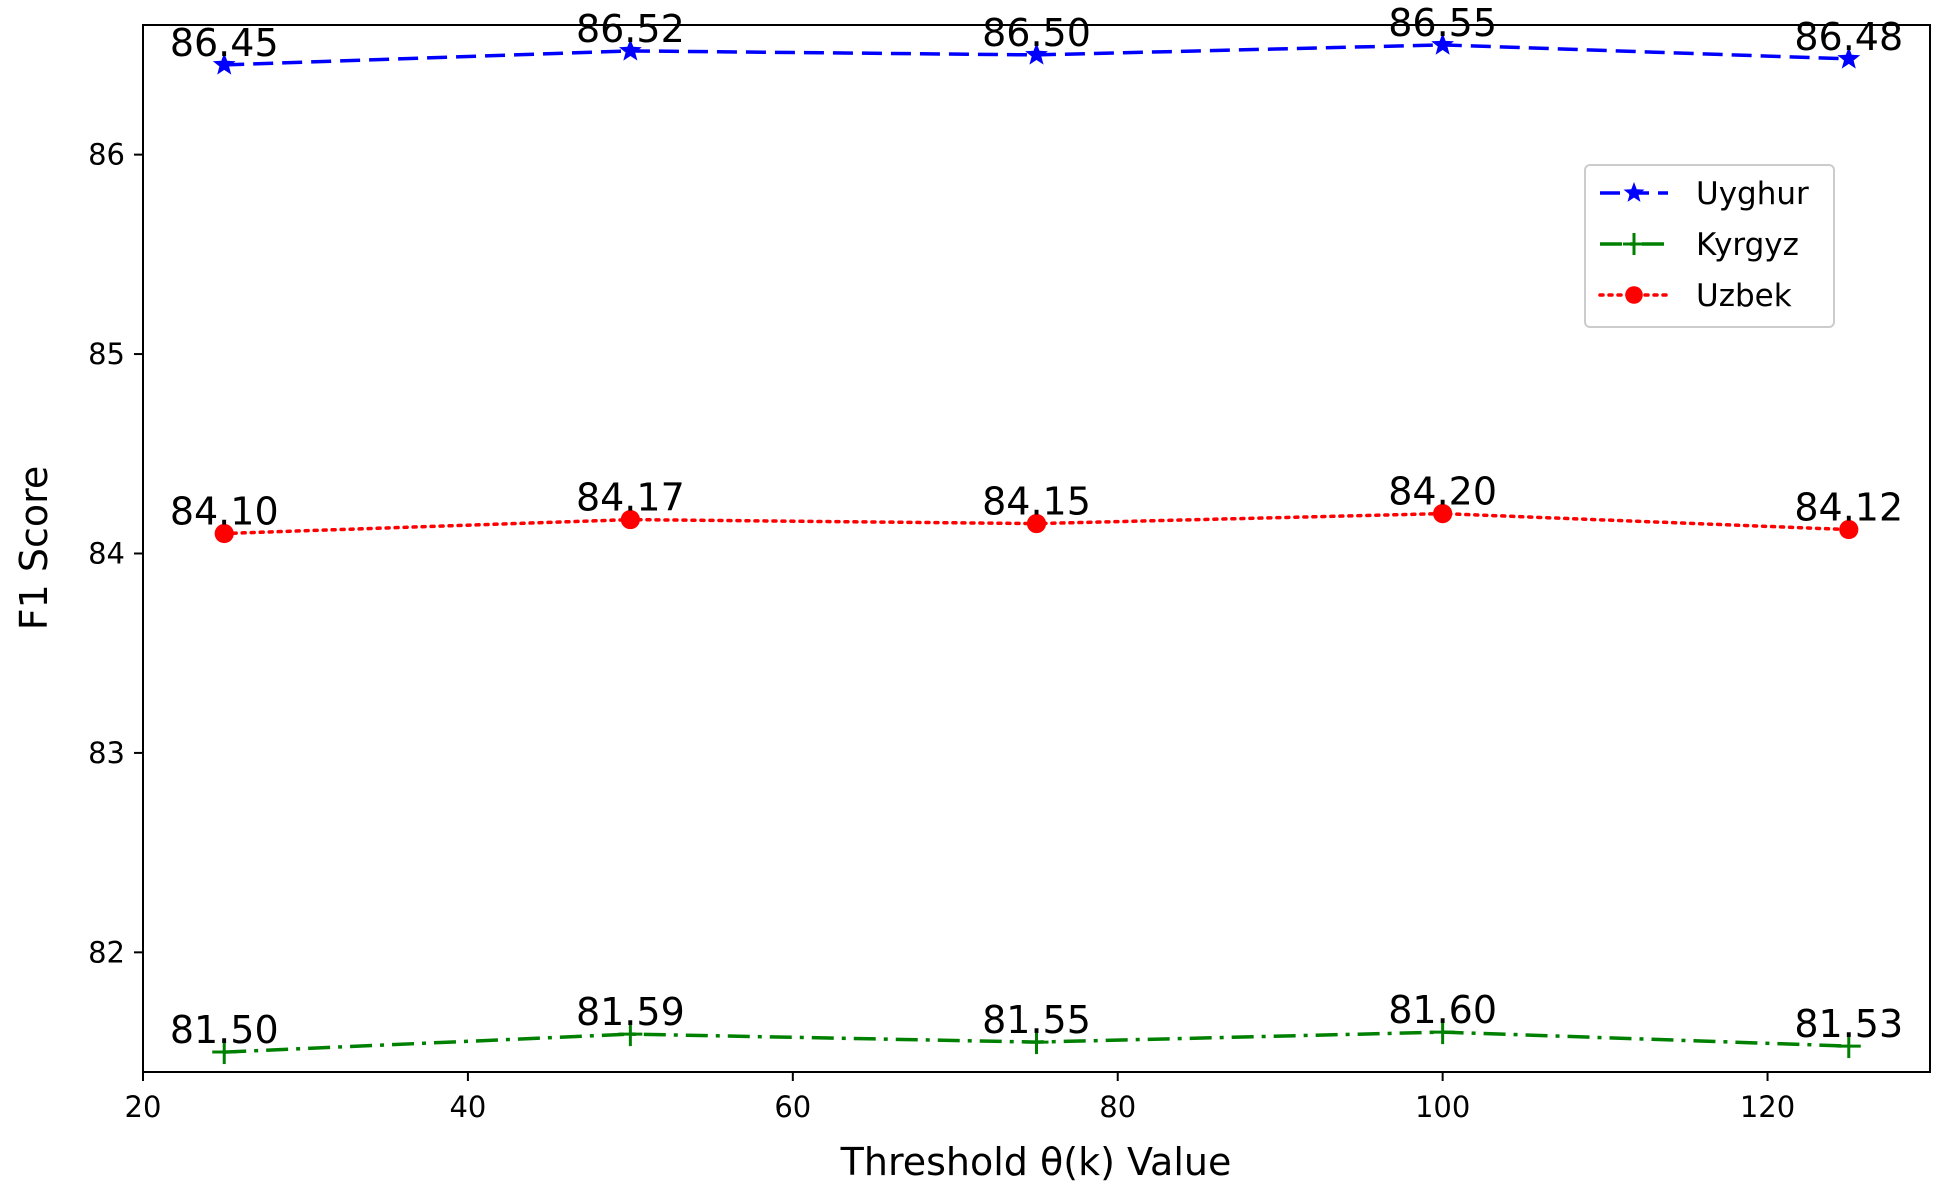 This screenshot has height=1199, width=1948. I want to click on series-kyrgyz, so click(1036, 1042).